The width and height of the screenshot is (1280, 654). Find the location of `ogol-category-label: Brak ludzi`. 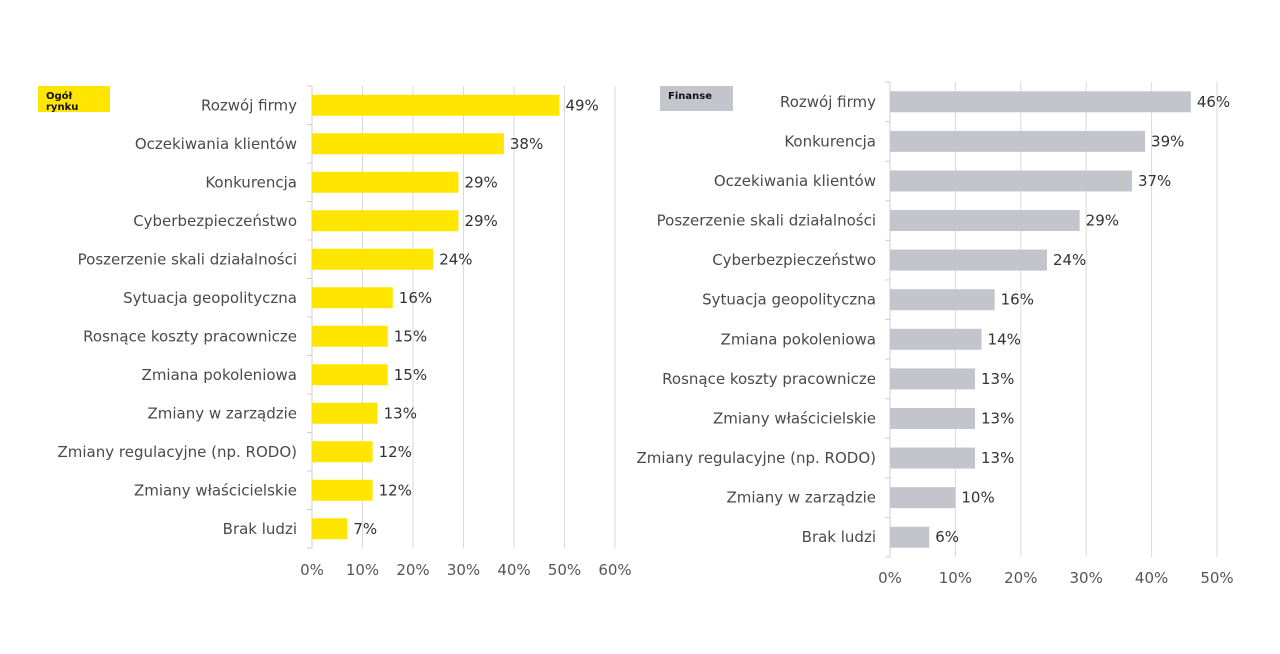

ogol-category-label: Brak ludzi is located at coordinates (260, 529).